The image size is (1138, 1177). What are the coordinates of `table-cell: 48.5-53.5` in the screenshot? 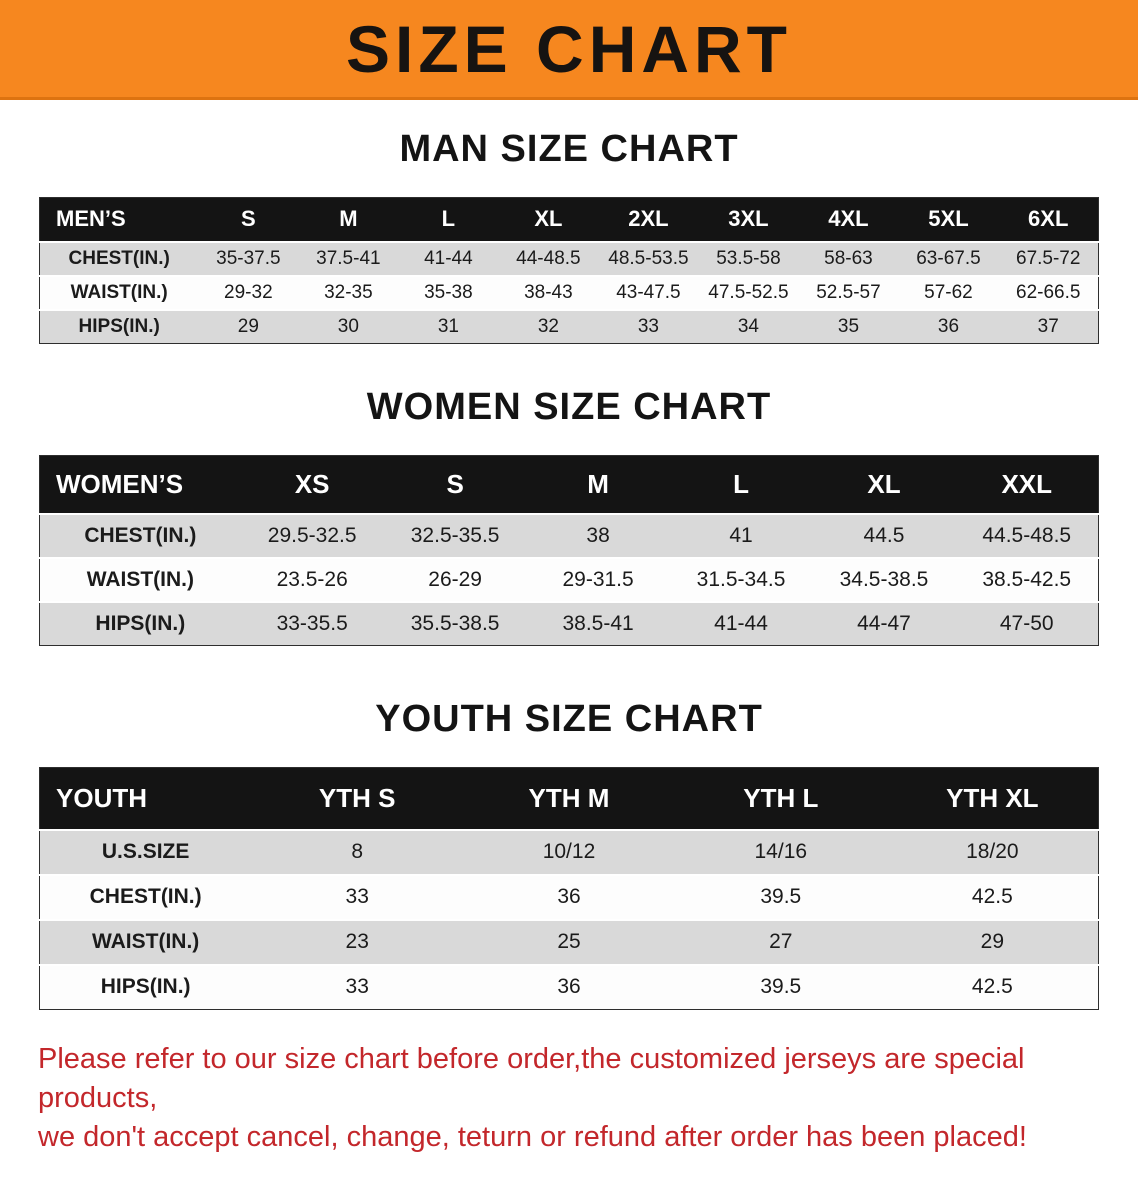 It's located at (648, 258).